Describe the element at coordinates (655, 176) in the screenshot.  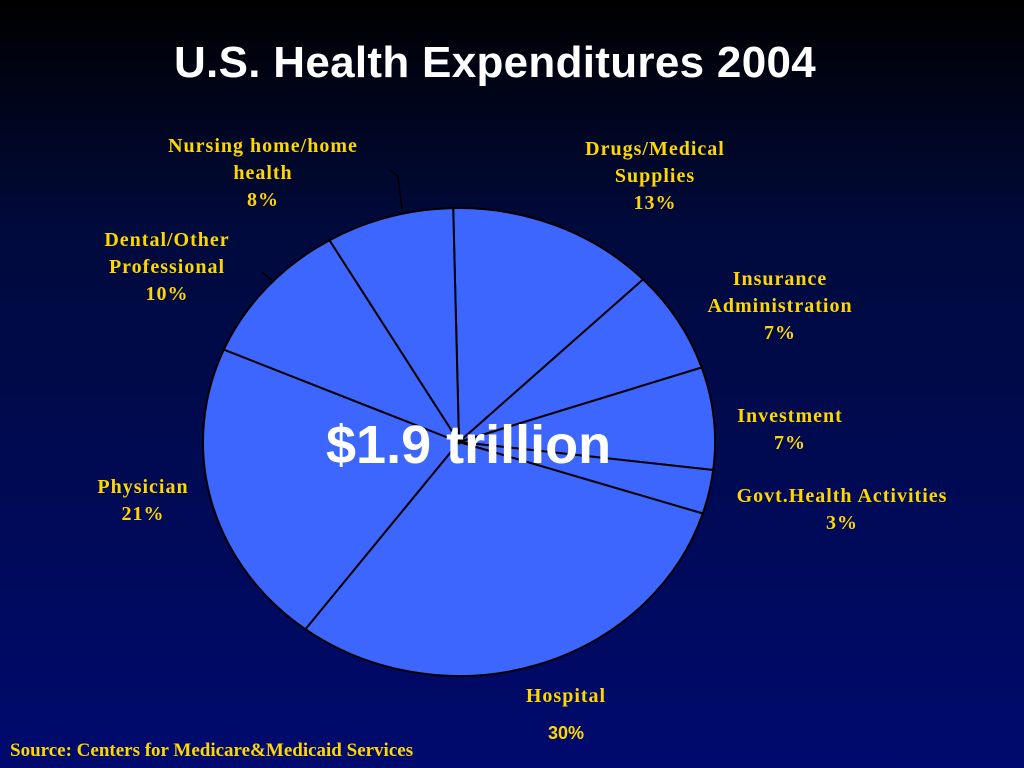
I see `slice-label-drugs: Drugs/Medical Supplies 13%` at that location.